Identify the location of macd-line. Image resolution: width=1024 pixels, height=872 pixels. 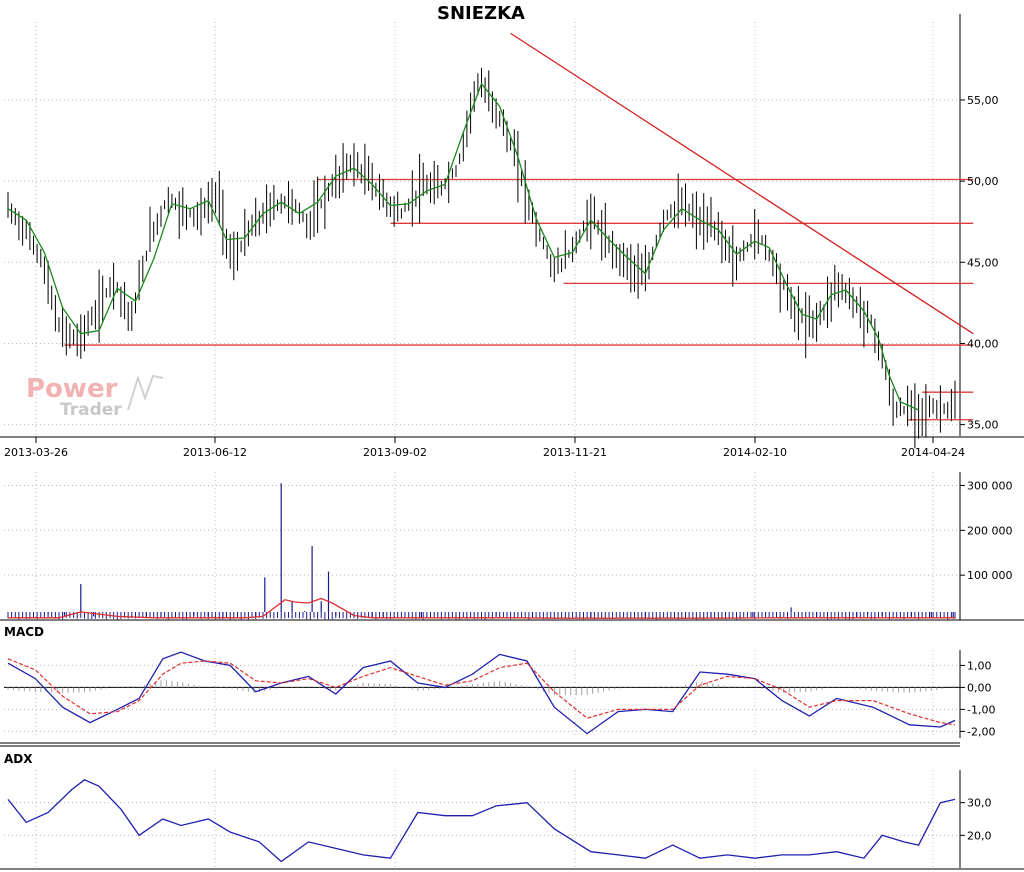
(481, 693).